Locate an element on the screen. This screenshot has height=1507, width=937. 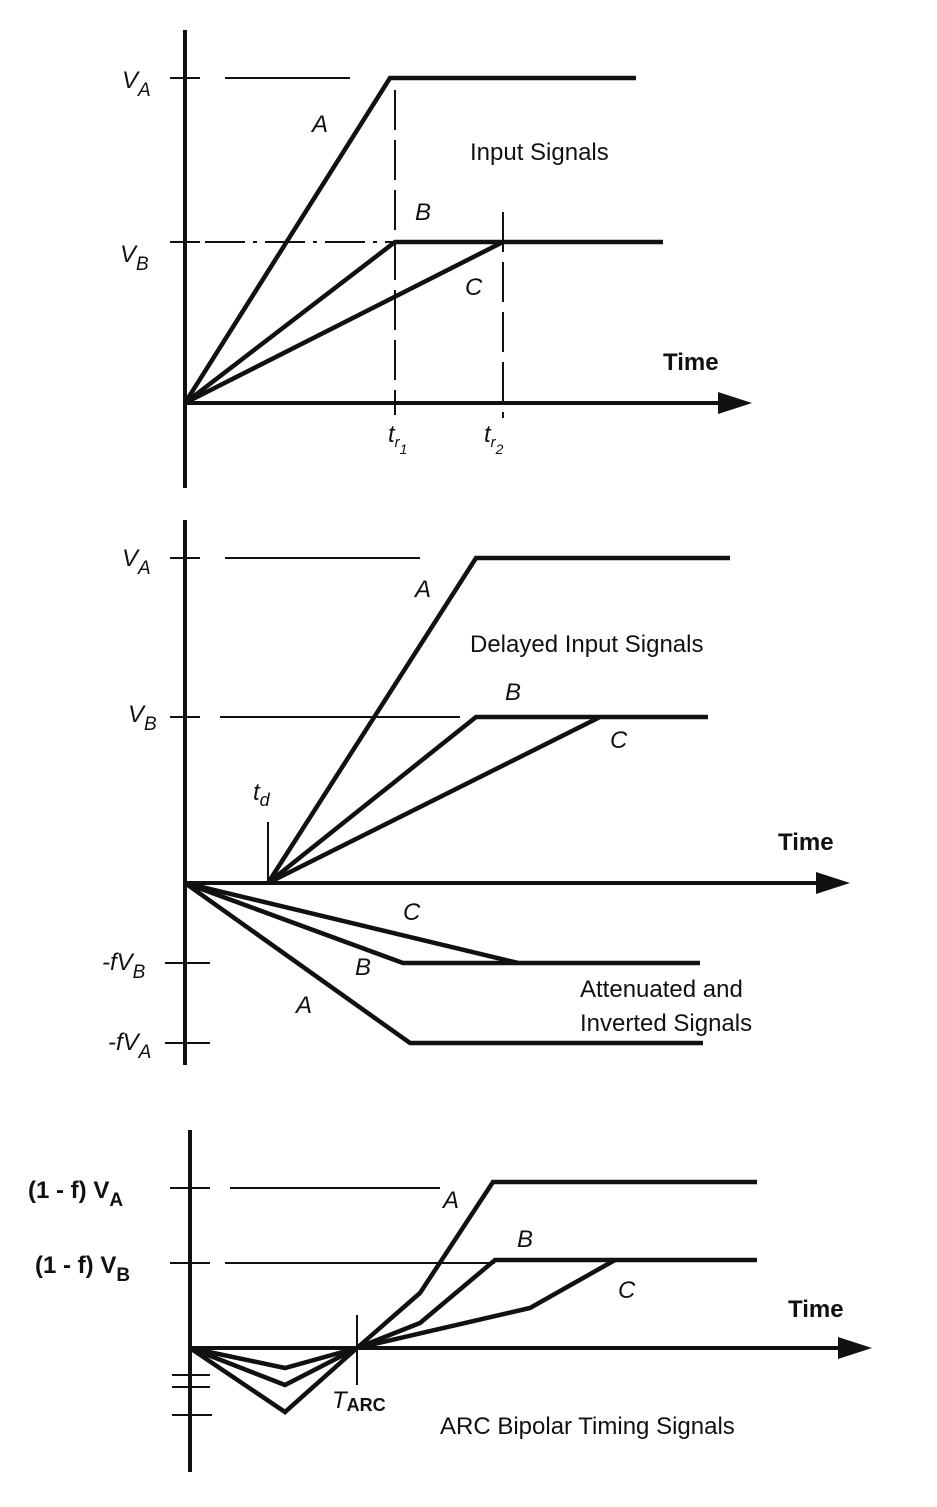
time-label: tr2 is located at coordinates (494, 439).